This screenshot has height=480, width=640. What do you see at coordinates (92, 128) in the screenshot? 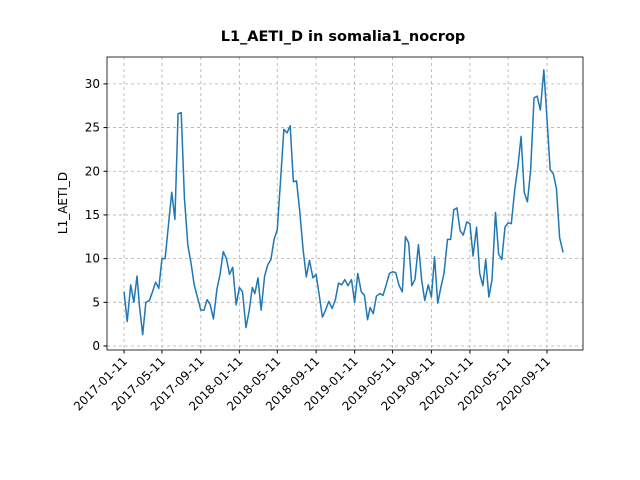
I see `y-tick-label: 25` at bounding box center [92, 128].